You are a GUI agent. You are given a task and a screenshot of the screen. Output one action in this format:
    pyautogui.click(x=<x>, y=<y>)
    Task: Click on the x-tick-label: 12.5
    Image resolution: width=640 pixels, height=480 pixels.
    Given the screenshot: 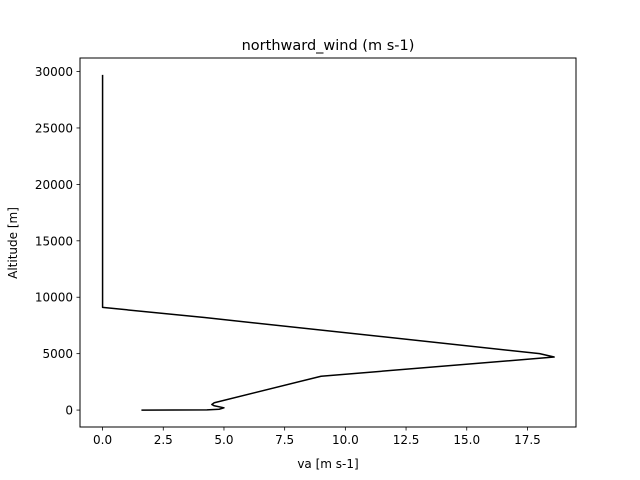 What is the action you would take?
    pyautogui.click(x=406, y=440)
    